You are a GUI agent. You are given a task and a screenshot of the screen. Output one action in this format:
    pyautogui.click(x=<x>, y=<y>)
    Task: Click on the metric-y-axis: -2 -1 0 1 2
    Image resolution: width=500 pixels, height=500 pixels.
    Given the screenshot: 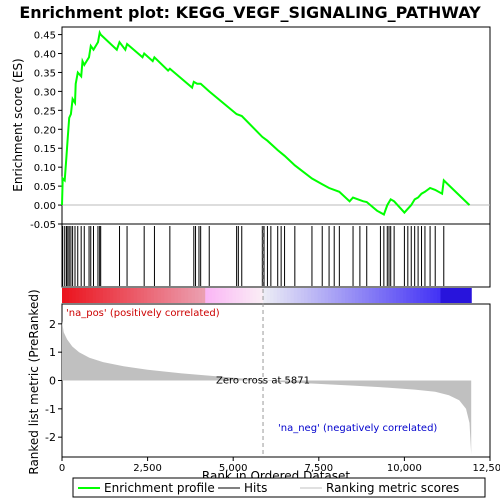 What is the action you would take?
    pyautogui.click(x=53, y=381)
    